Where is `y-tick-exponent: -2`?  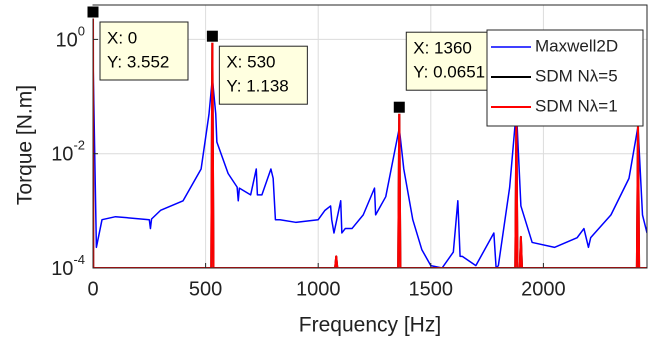
y-tick-exponent: -2 is located at coordinates (79, 145).